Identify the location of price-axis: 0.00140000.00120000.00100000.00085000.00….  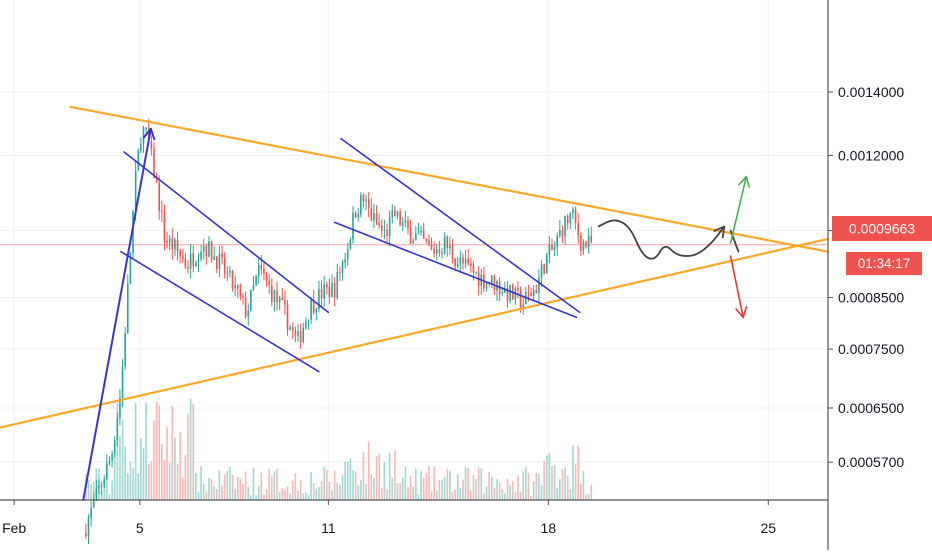
(866, 277).